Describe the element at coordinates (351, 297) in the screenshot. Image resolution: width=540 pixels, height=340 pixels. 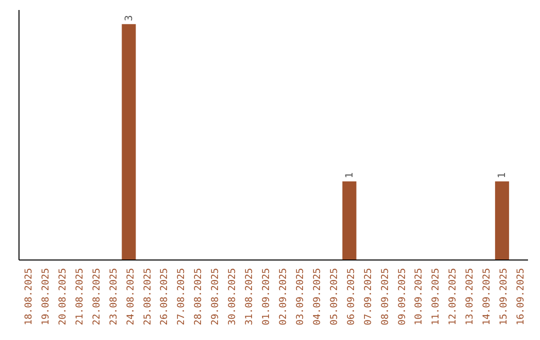
I see `x-tick-label: 06.09.2025` at that location.